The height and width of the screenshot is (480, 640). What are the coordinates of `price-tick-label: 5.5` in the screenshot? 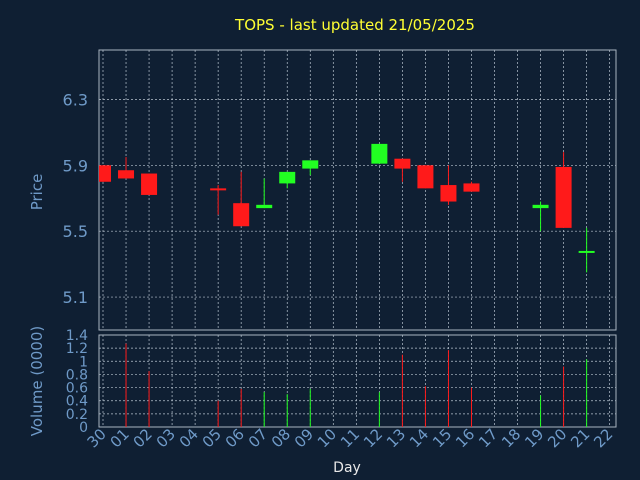 It's located at (75, 231).